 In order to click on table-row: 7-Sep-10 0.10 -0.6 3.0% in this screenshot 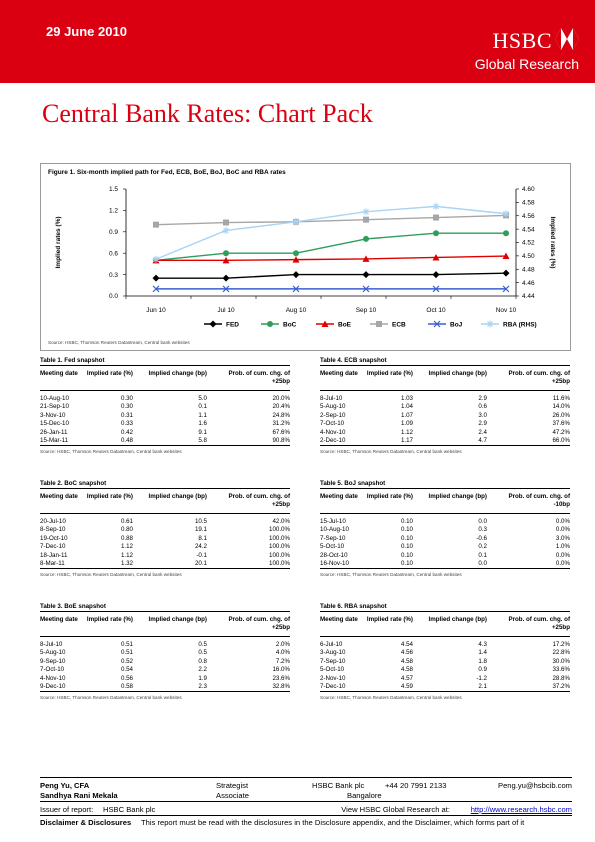, I will do `click(445, 539)`.